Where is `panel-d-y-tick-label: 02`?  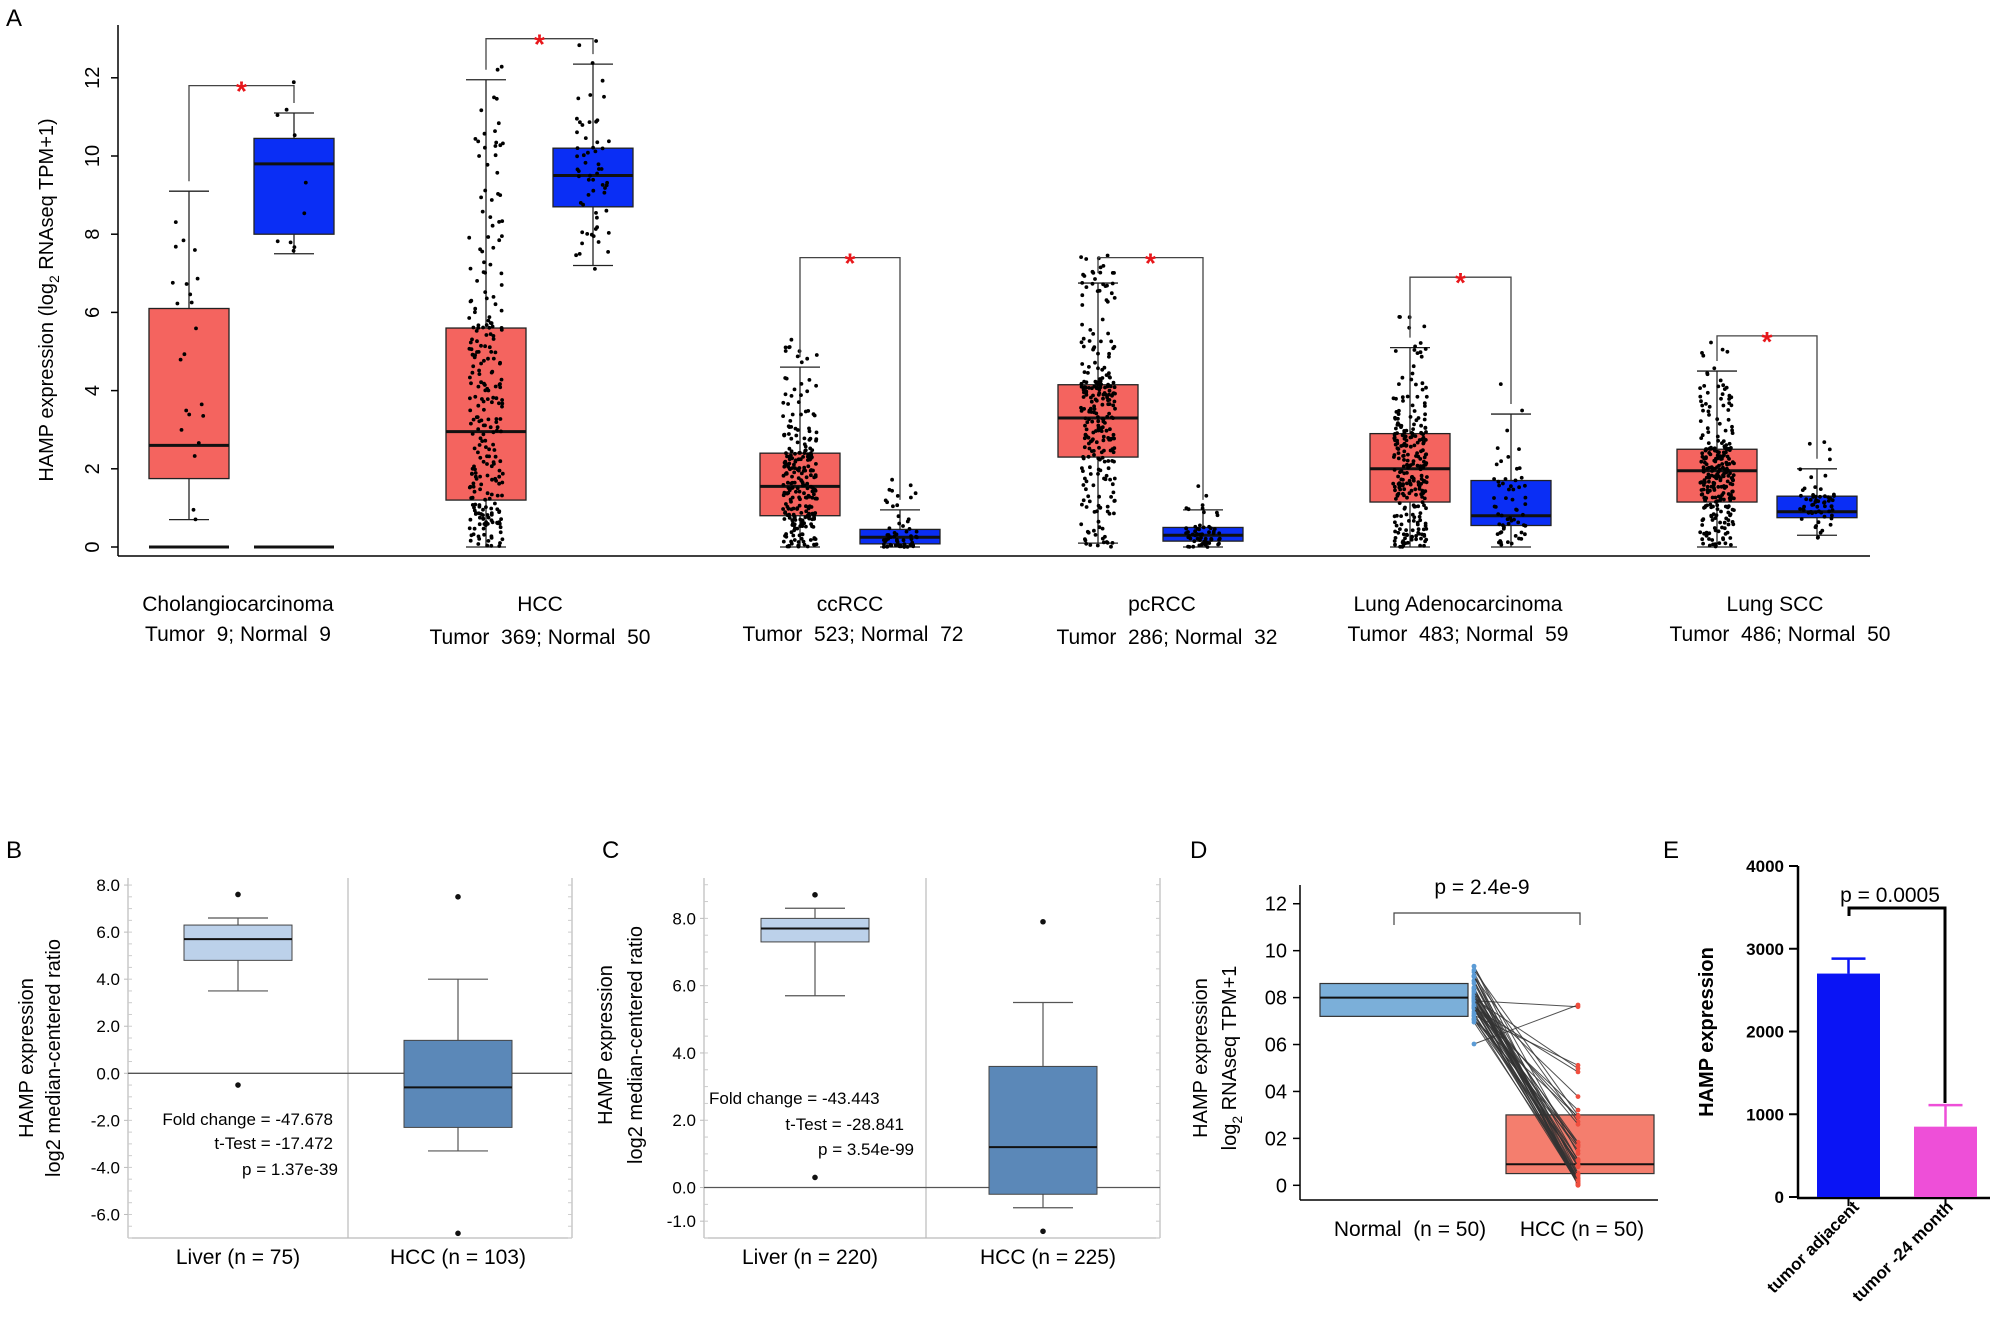 panel-d-y-tick-label: 02 is located at coordinates (1276, 1139).